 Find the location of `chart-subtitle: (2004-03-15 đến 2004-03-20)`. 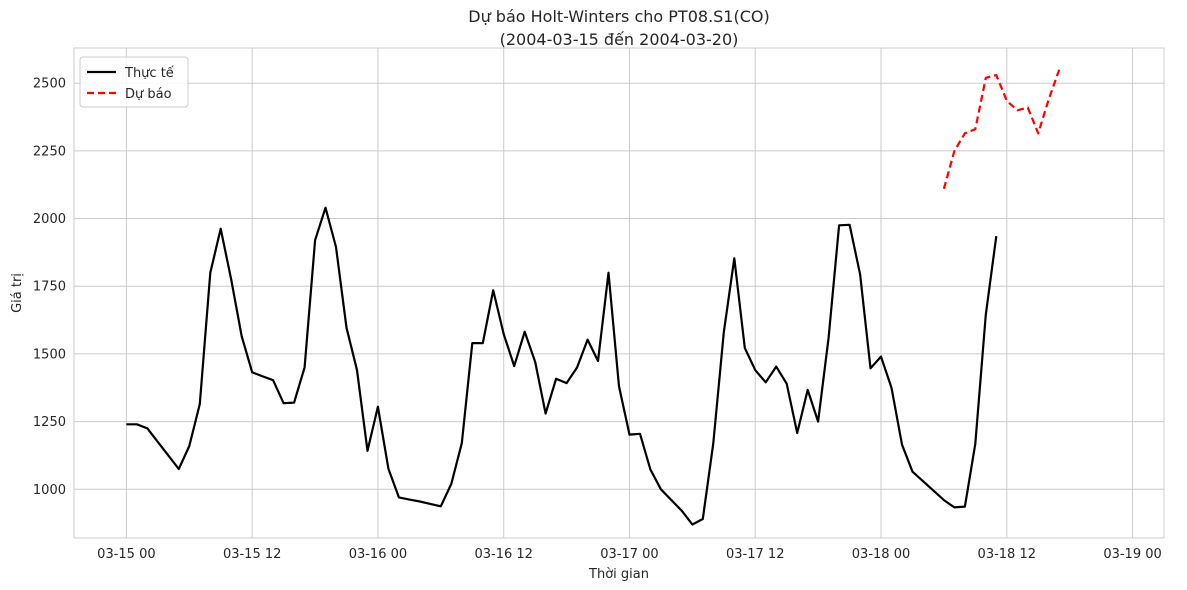

chart-subtitle: (2004-03-15 đến 2004-03-20) is located at coordinates (619, 39).